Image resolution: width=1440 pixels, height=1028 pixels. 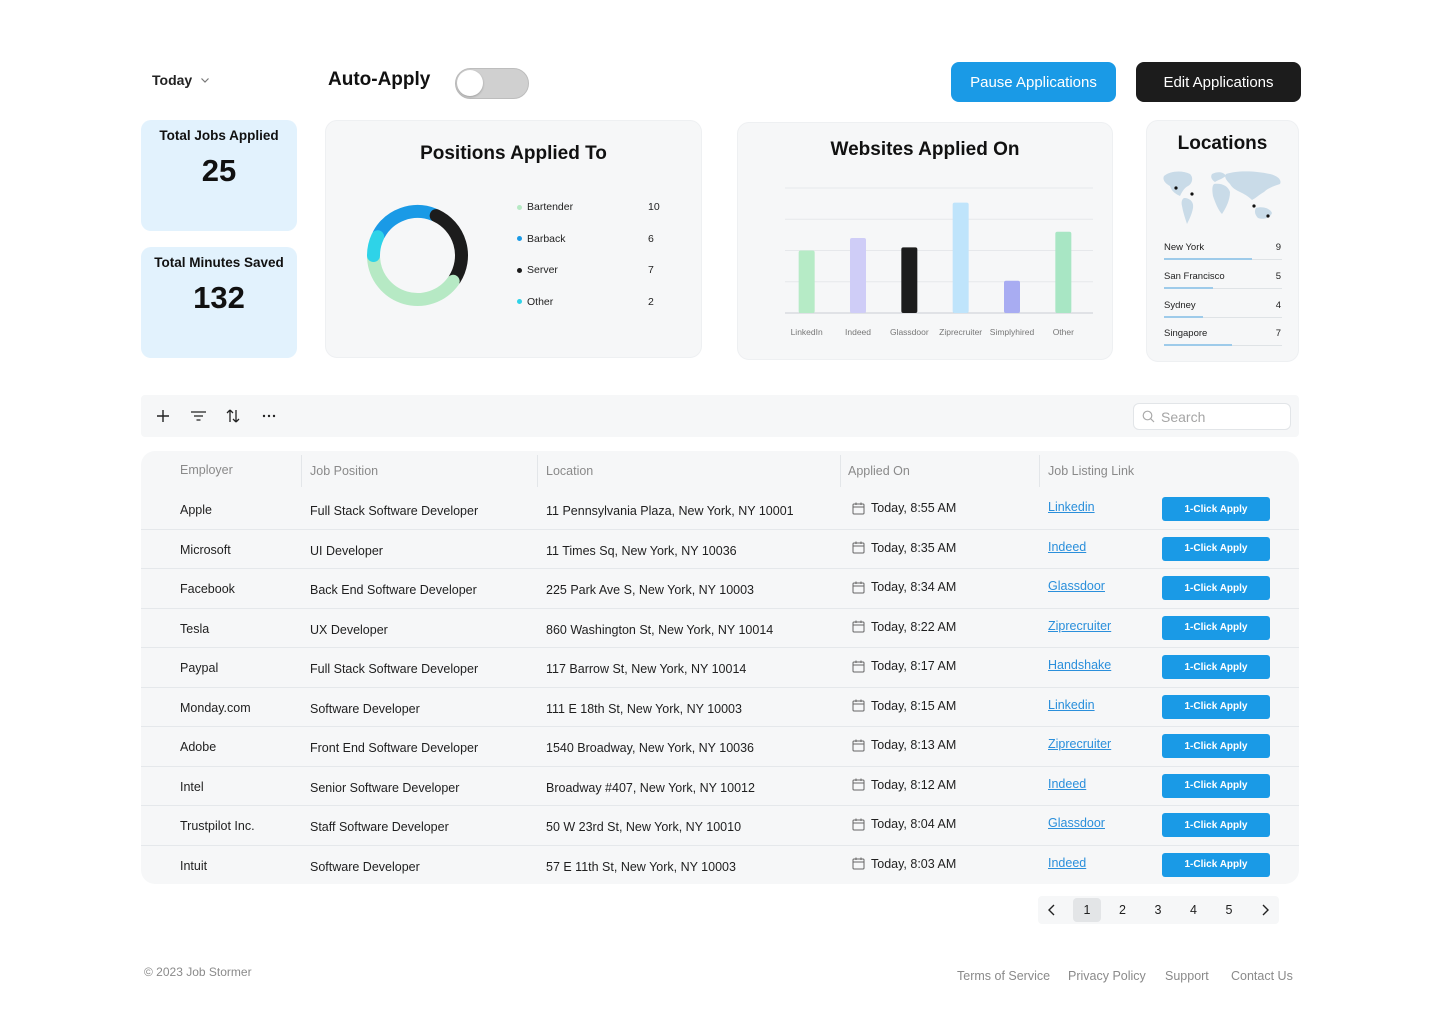 What do you see at coordinates (196, 510) in the screenshot?
I see `employer-cell: Apple` at bounding box center [196, 510].